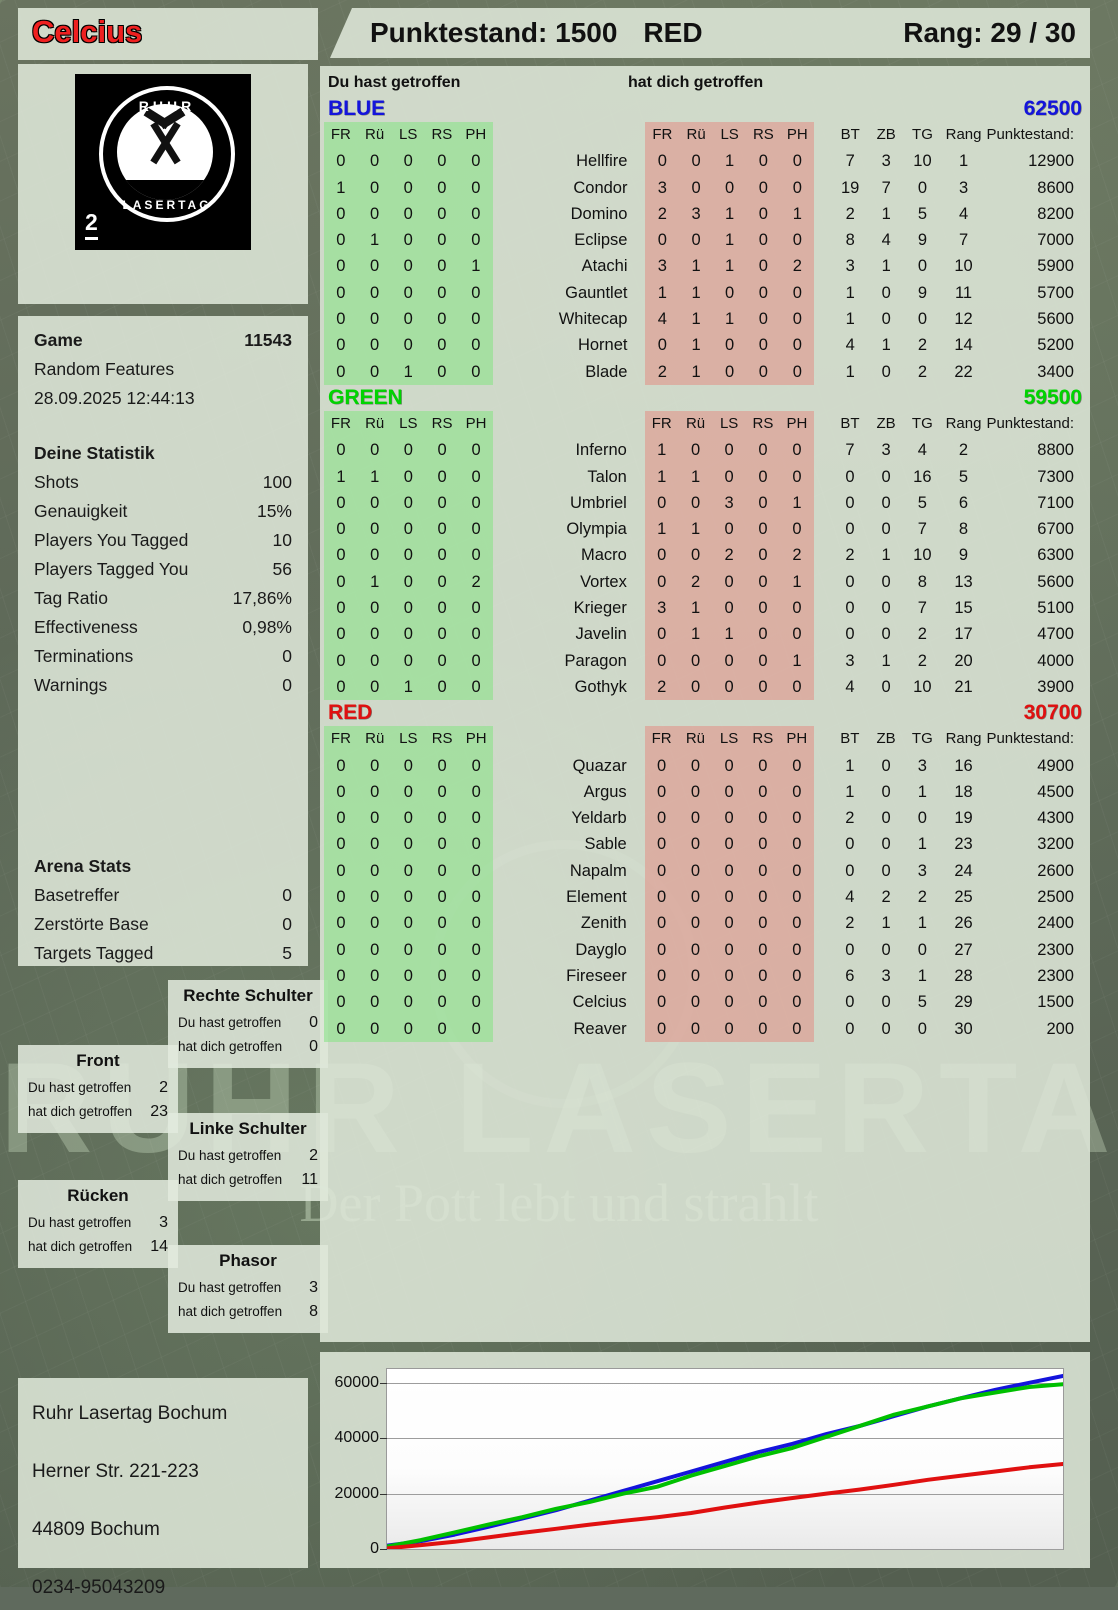  Describe the element at coordinates (850, 187) in the screenshot. I see `cell-bt: 19` at that location.